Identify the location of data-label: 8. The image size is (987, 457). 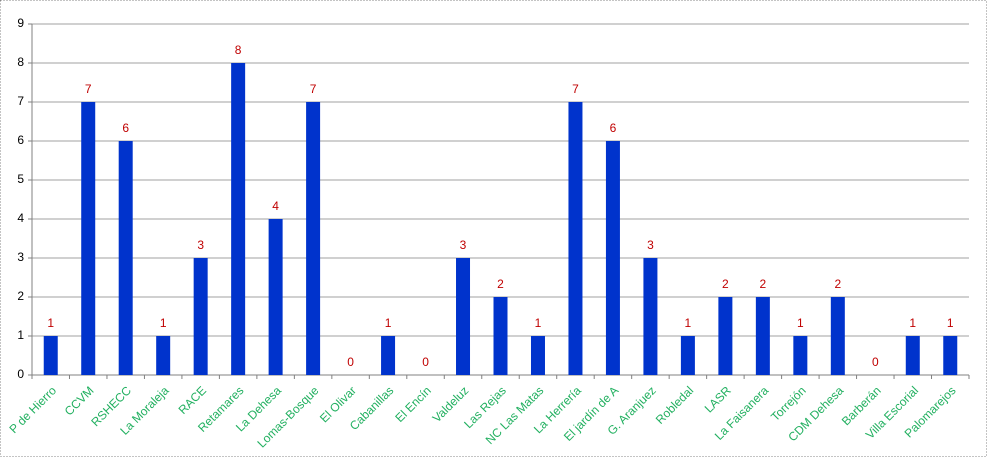
(238, 50).